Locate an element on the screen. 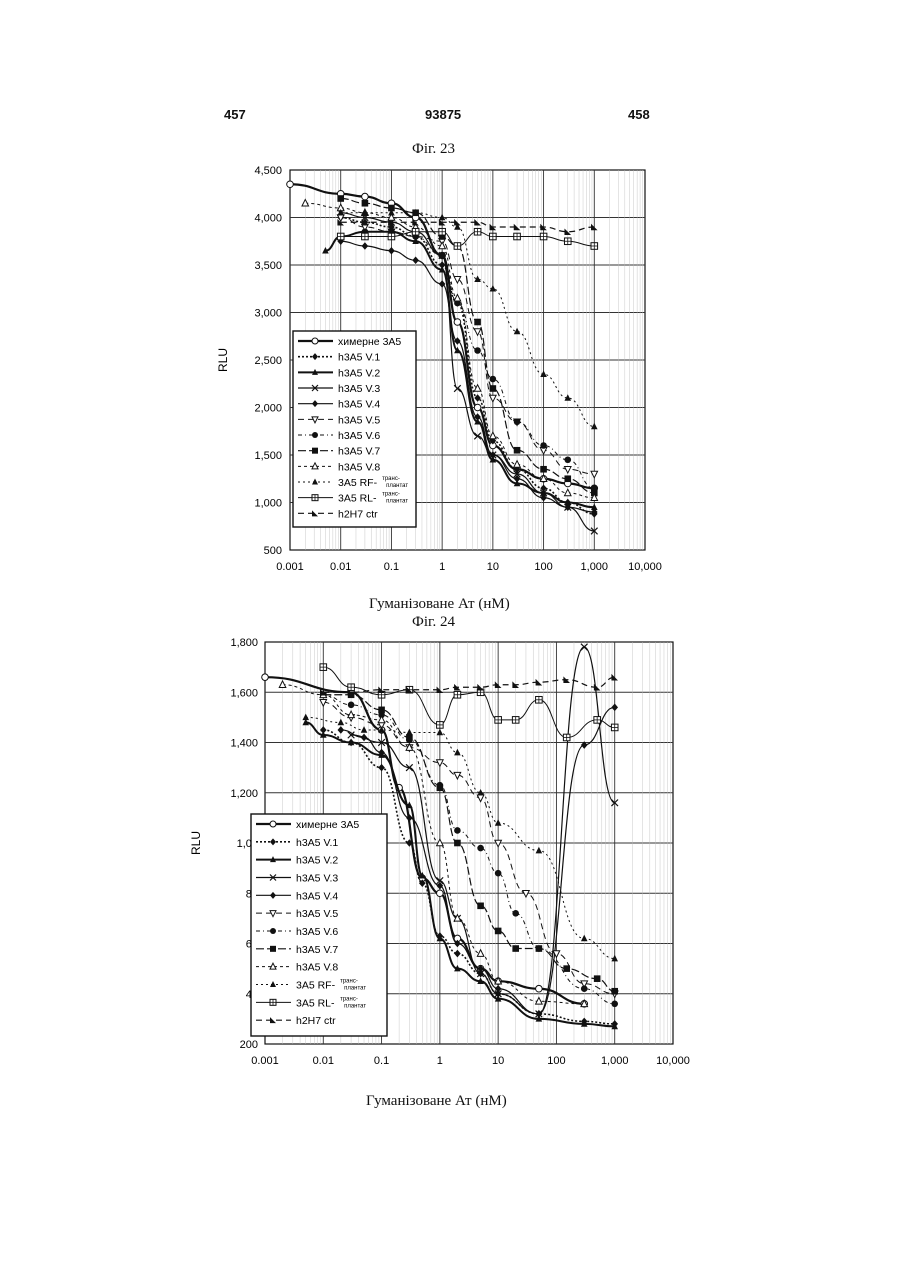  legend-label: химерне 3А5 is located at coordinates (327, 825).